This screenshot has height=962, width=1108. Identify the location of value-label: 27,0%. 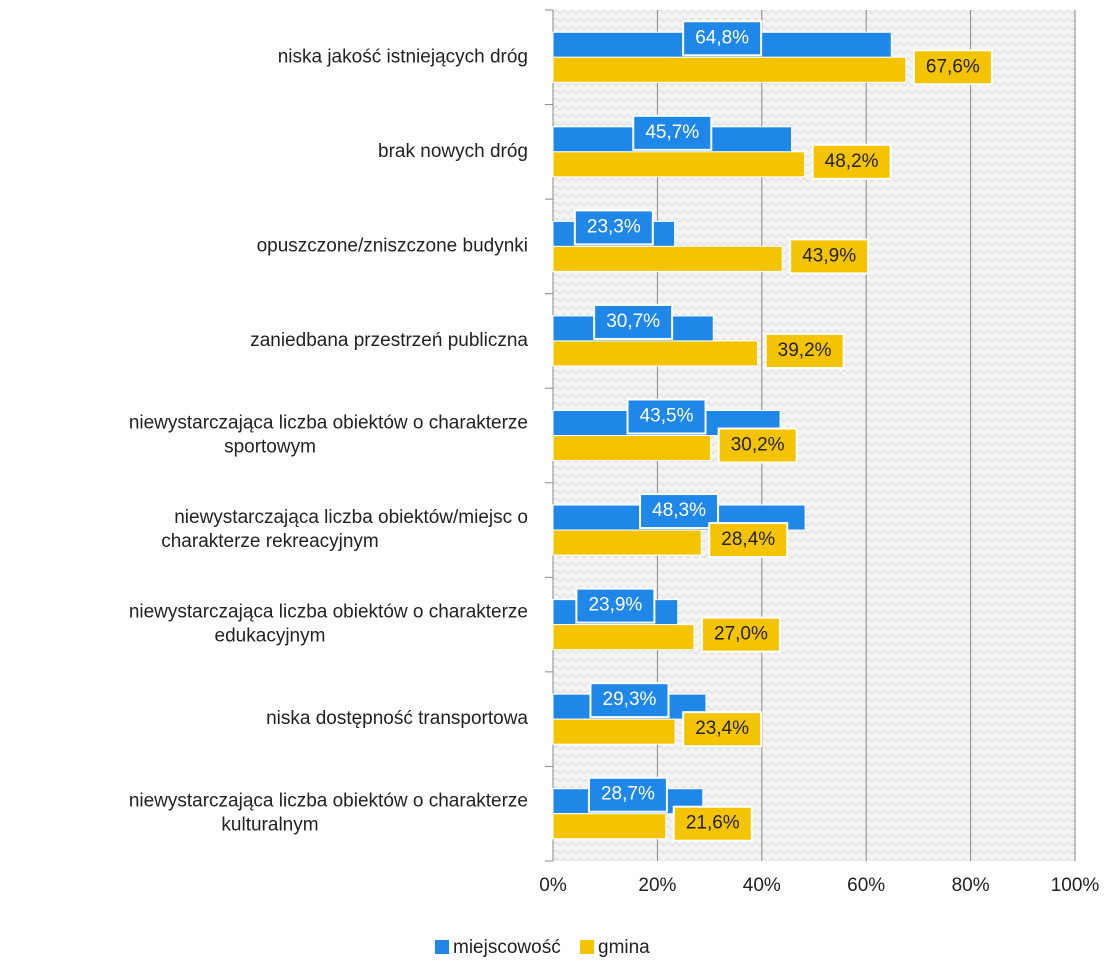
(741, 634).